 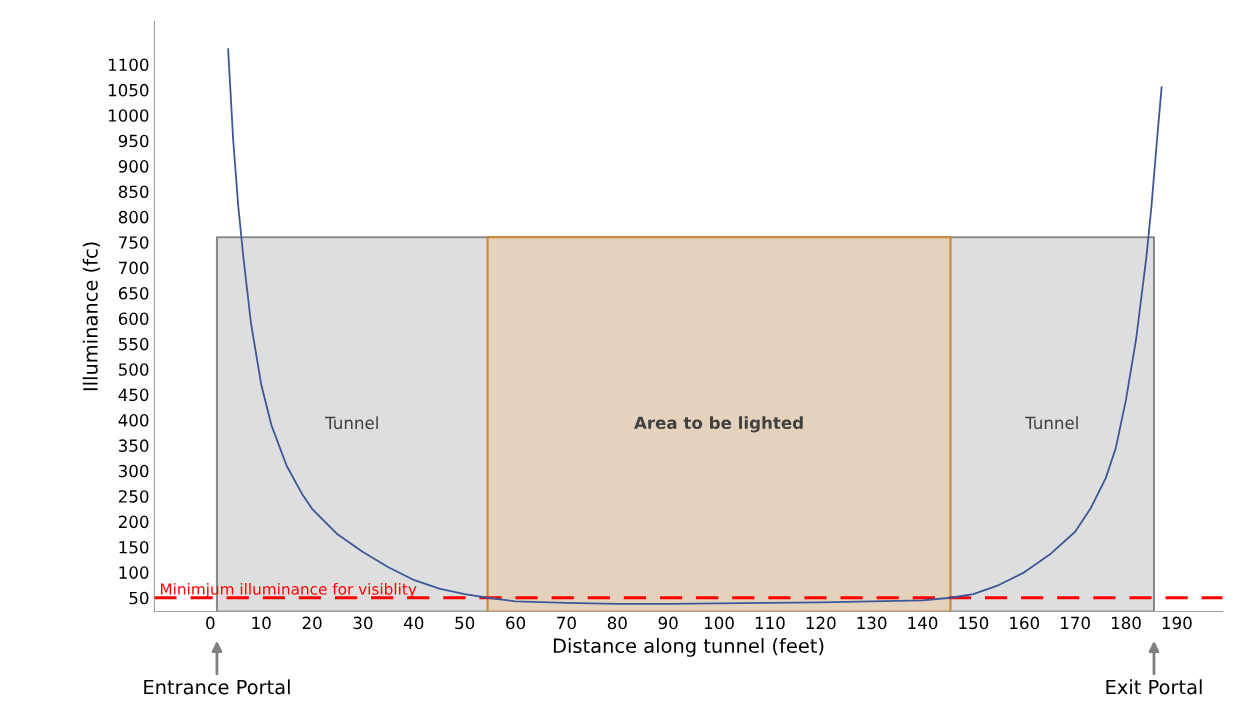 I want to click on x-tick-label: 70, so click(x=566, y=623).